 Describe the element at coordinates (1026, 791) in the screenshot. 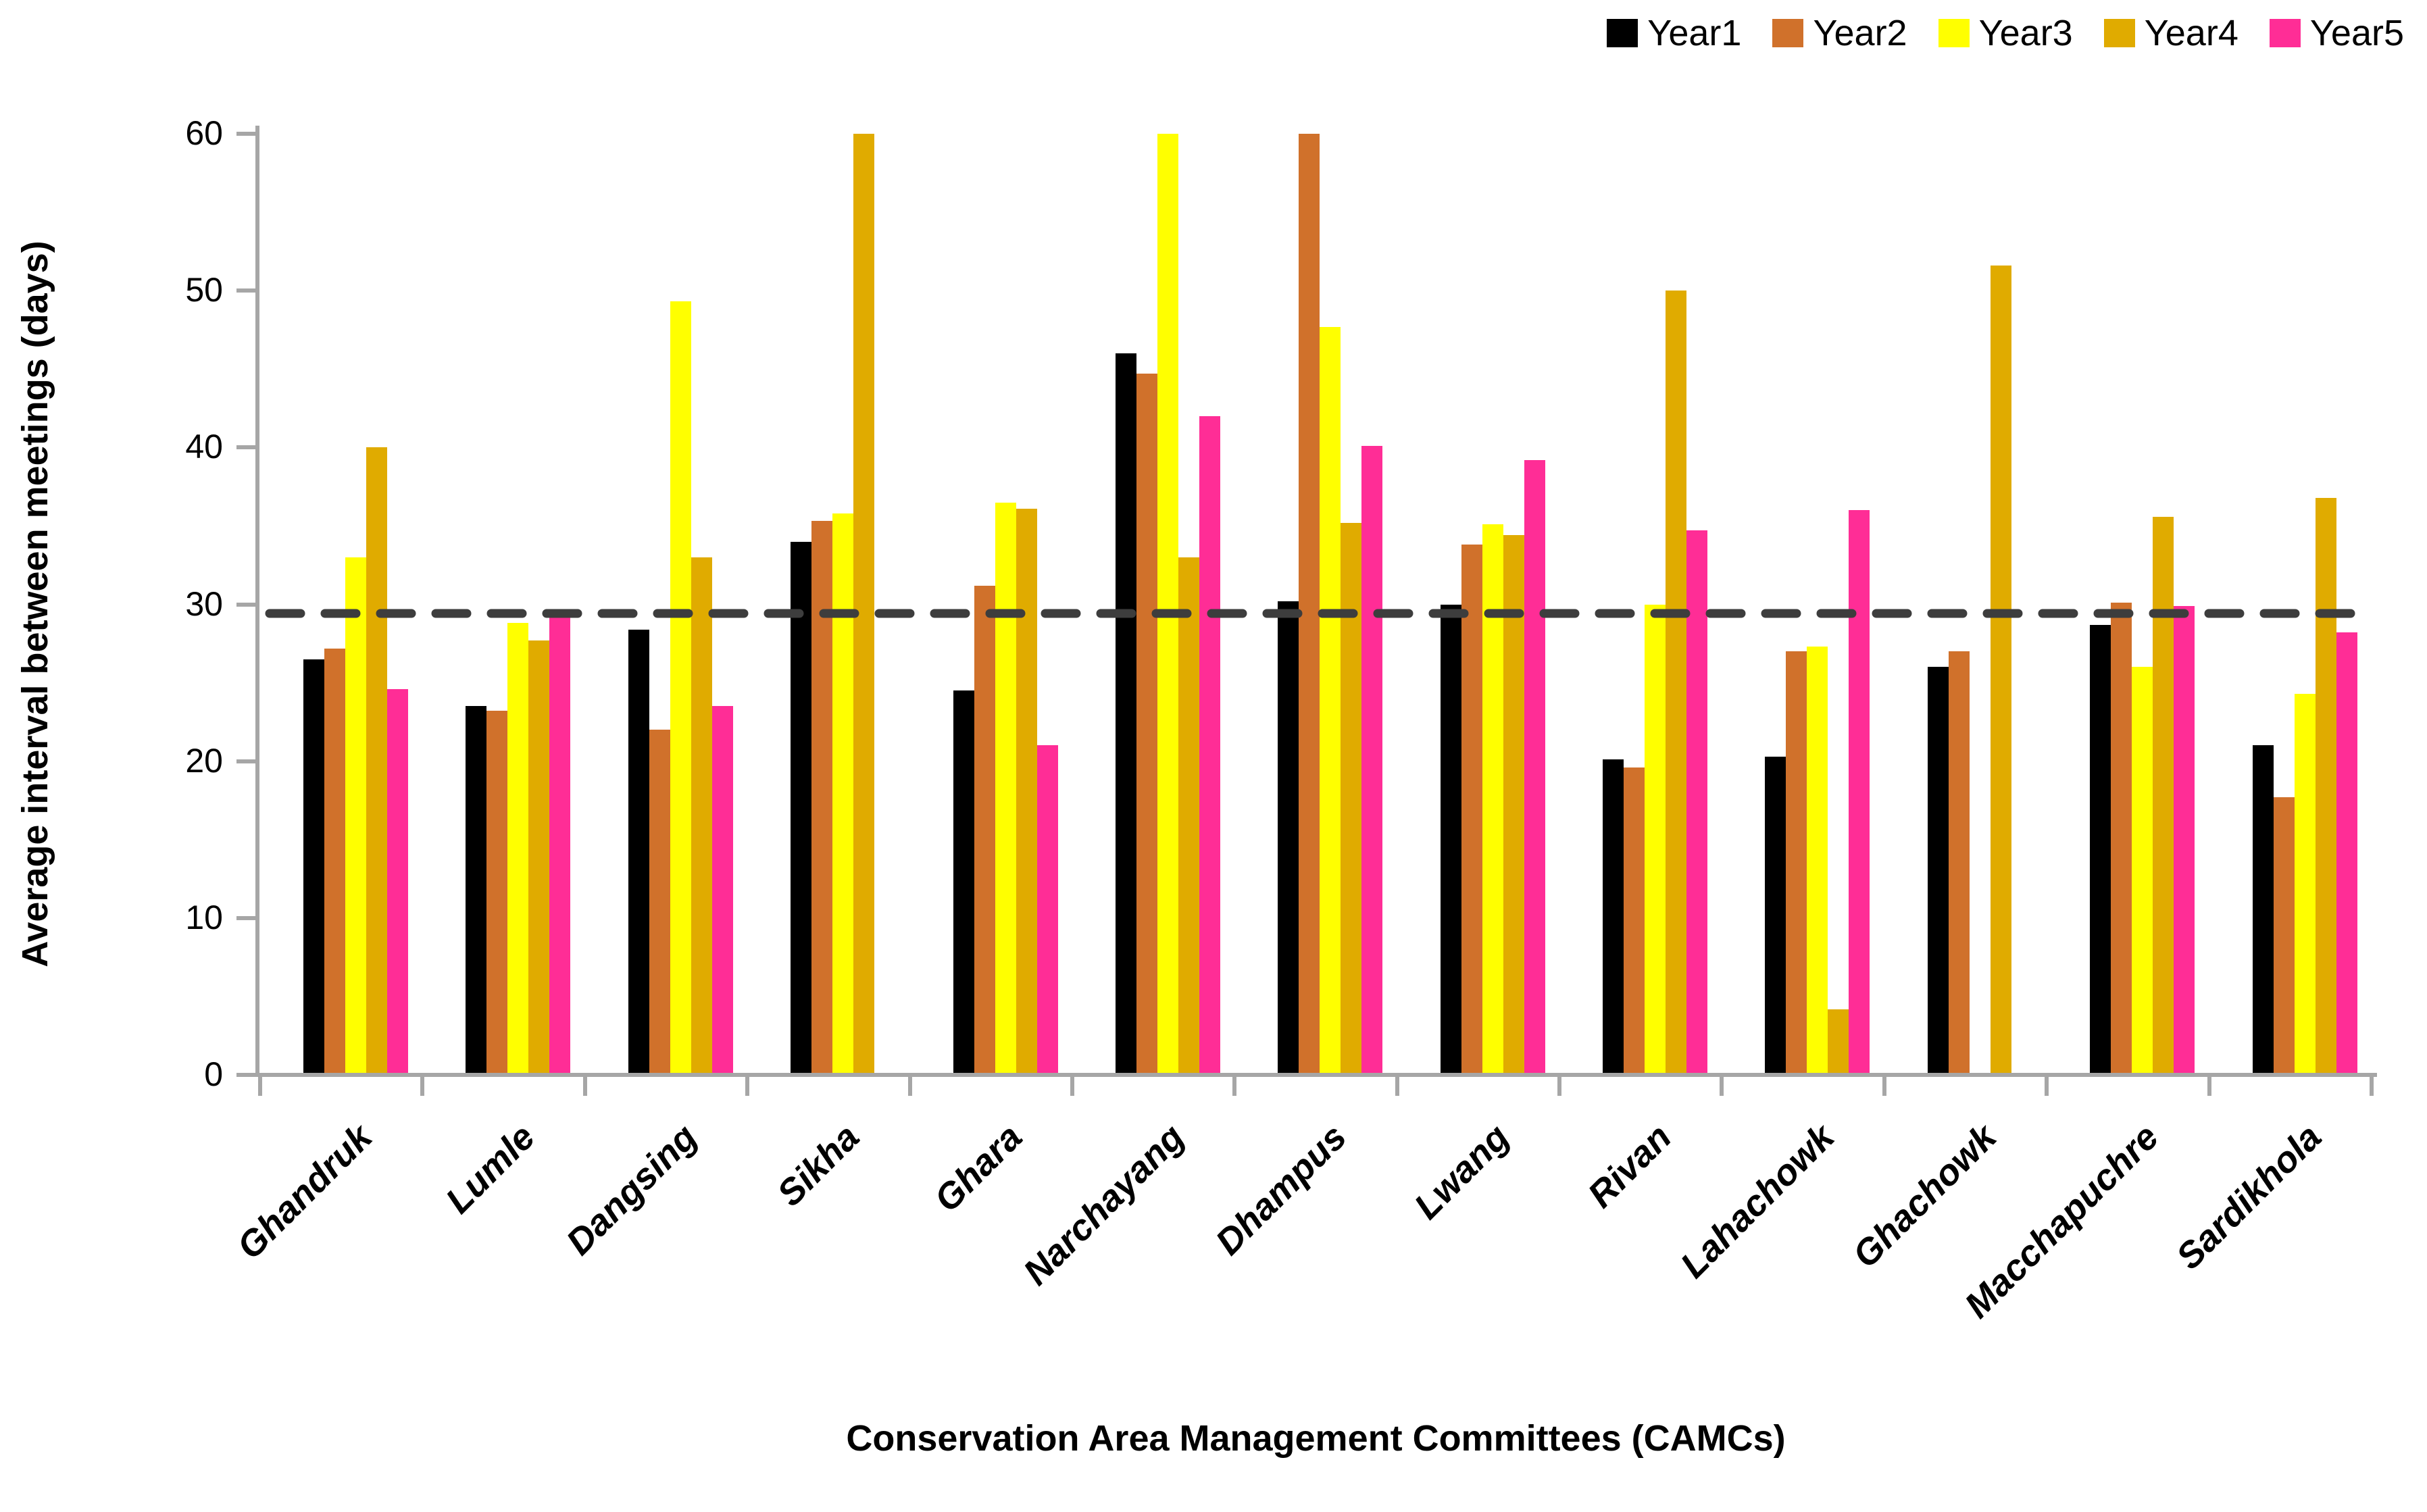

I see `bar-year4-ghara` at that location.